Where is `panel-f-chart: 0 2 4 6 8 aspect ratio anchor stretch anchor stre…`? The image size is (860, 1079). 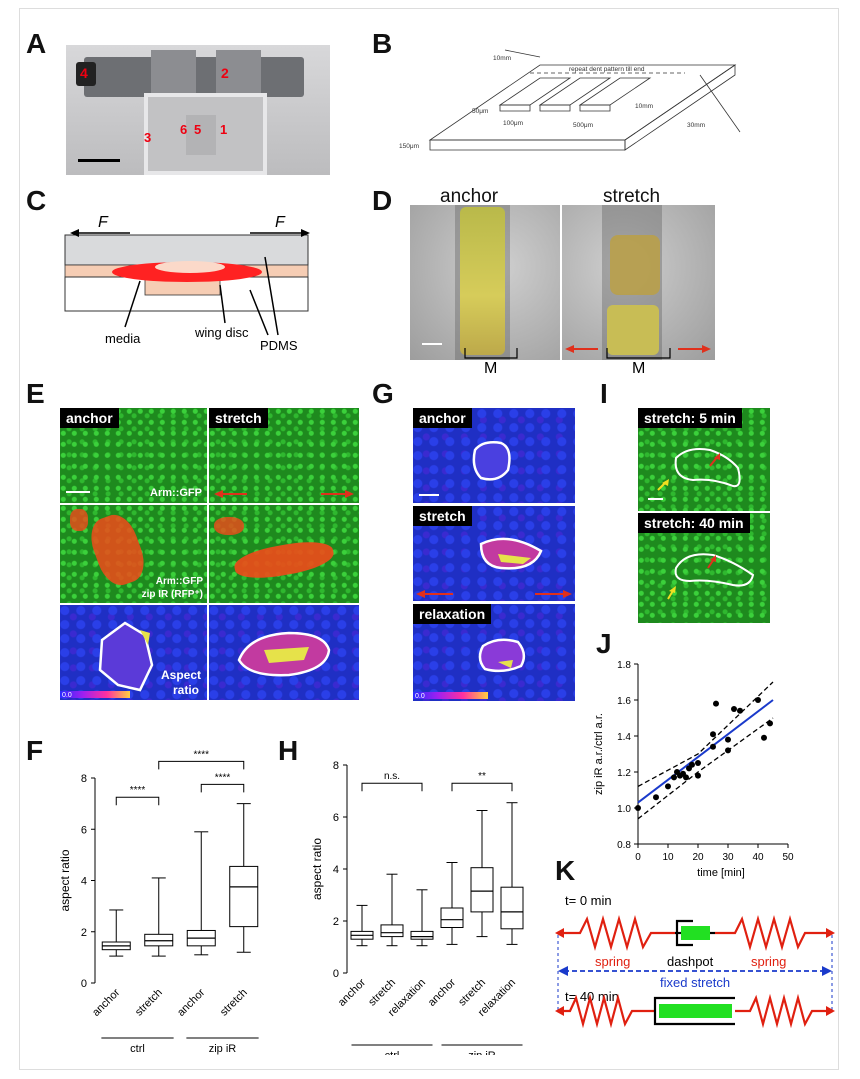
panel-f-chart: 0 2 4 6 8 aspect ratio anchor stretch anchor stre… is located at coordinates (158, 902).